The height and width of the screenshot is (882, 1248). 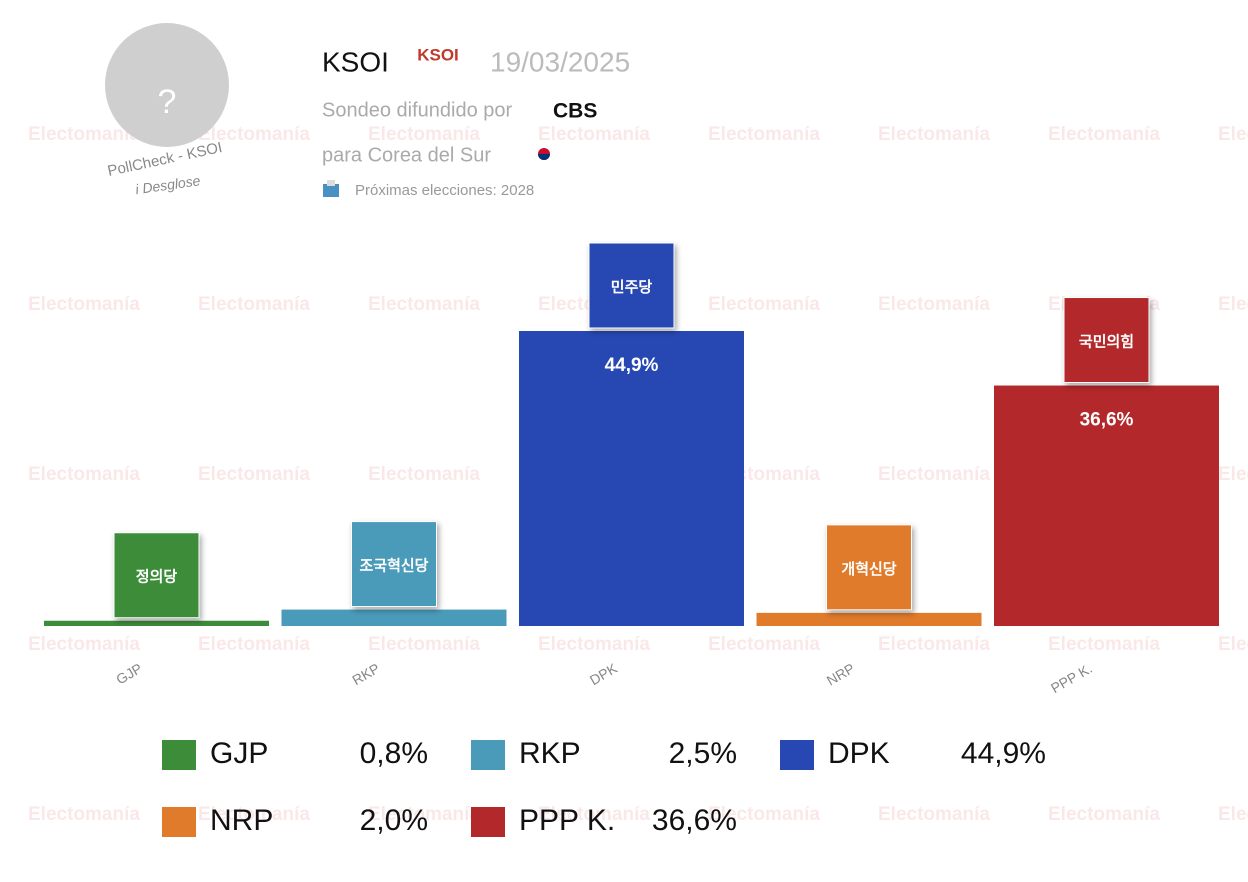 What do you see at coordinates (560, 61) in the screenshot?
I see `date: 19/03/2025` at bounding box center [560, 61].